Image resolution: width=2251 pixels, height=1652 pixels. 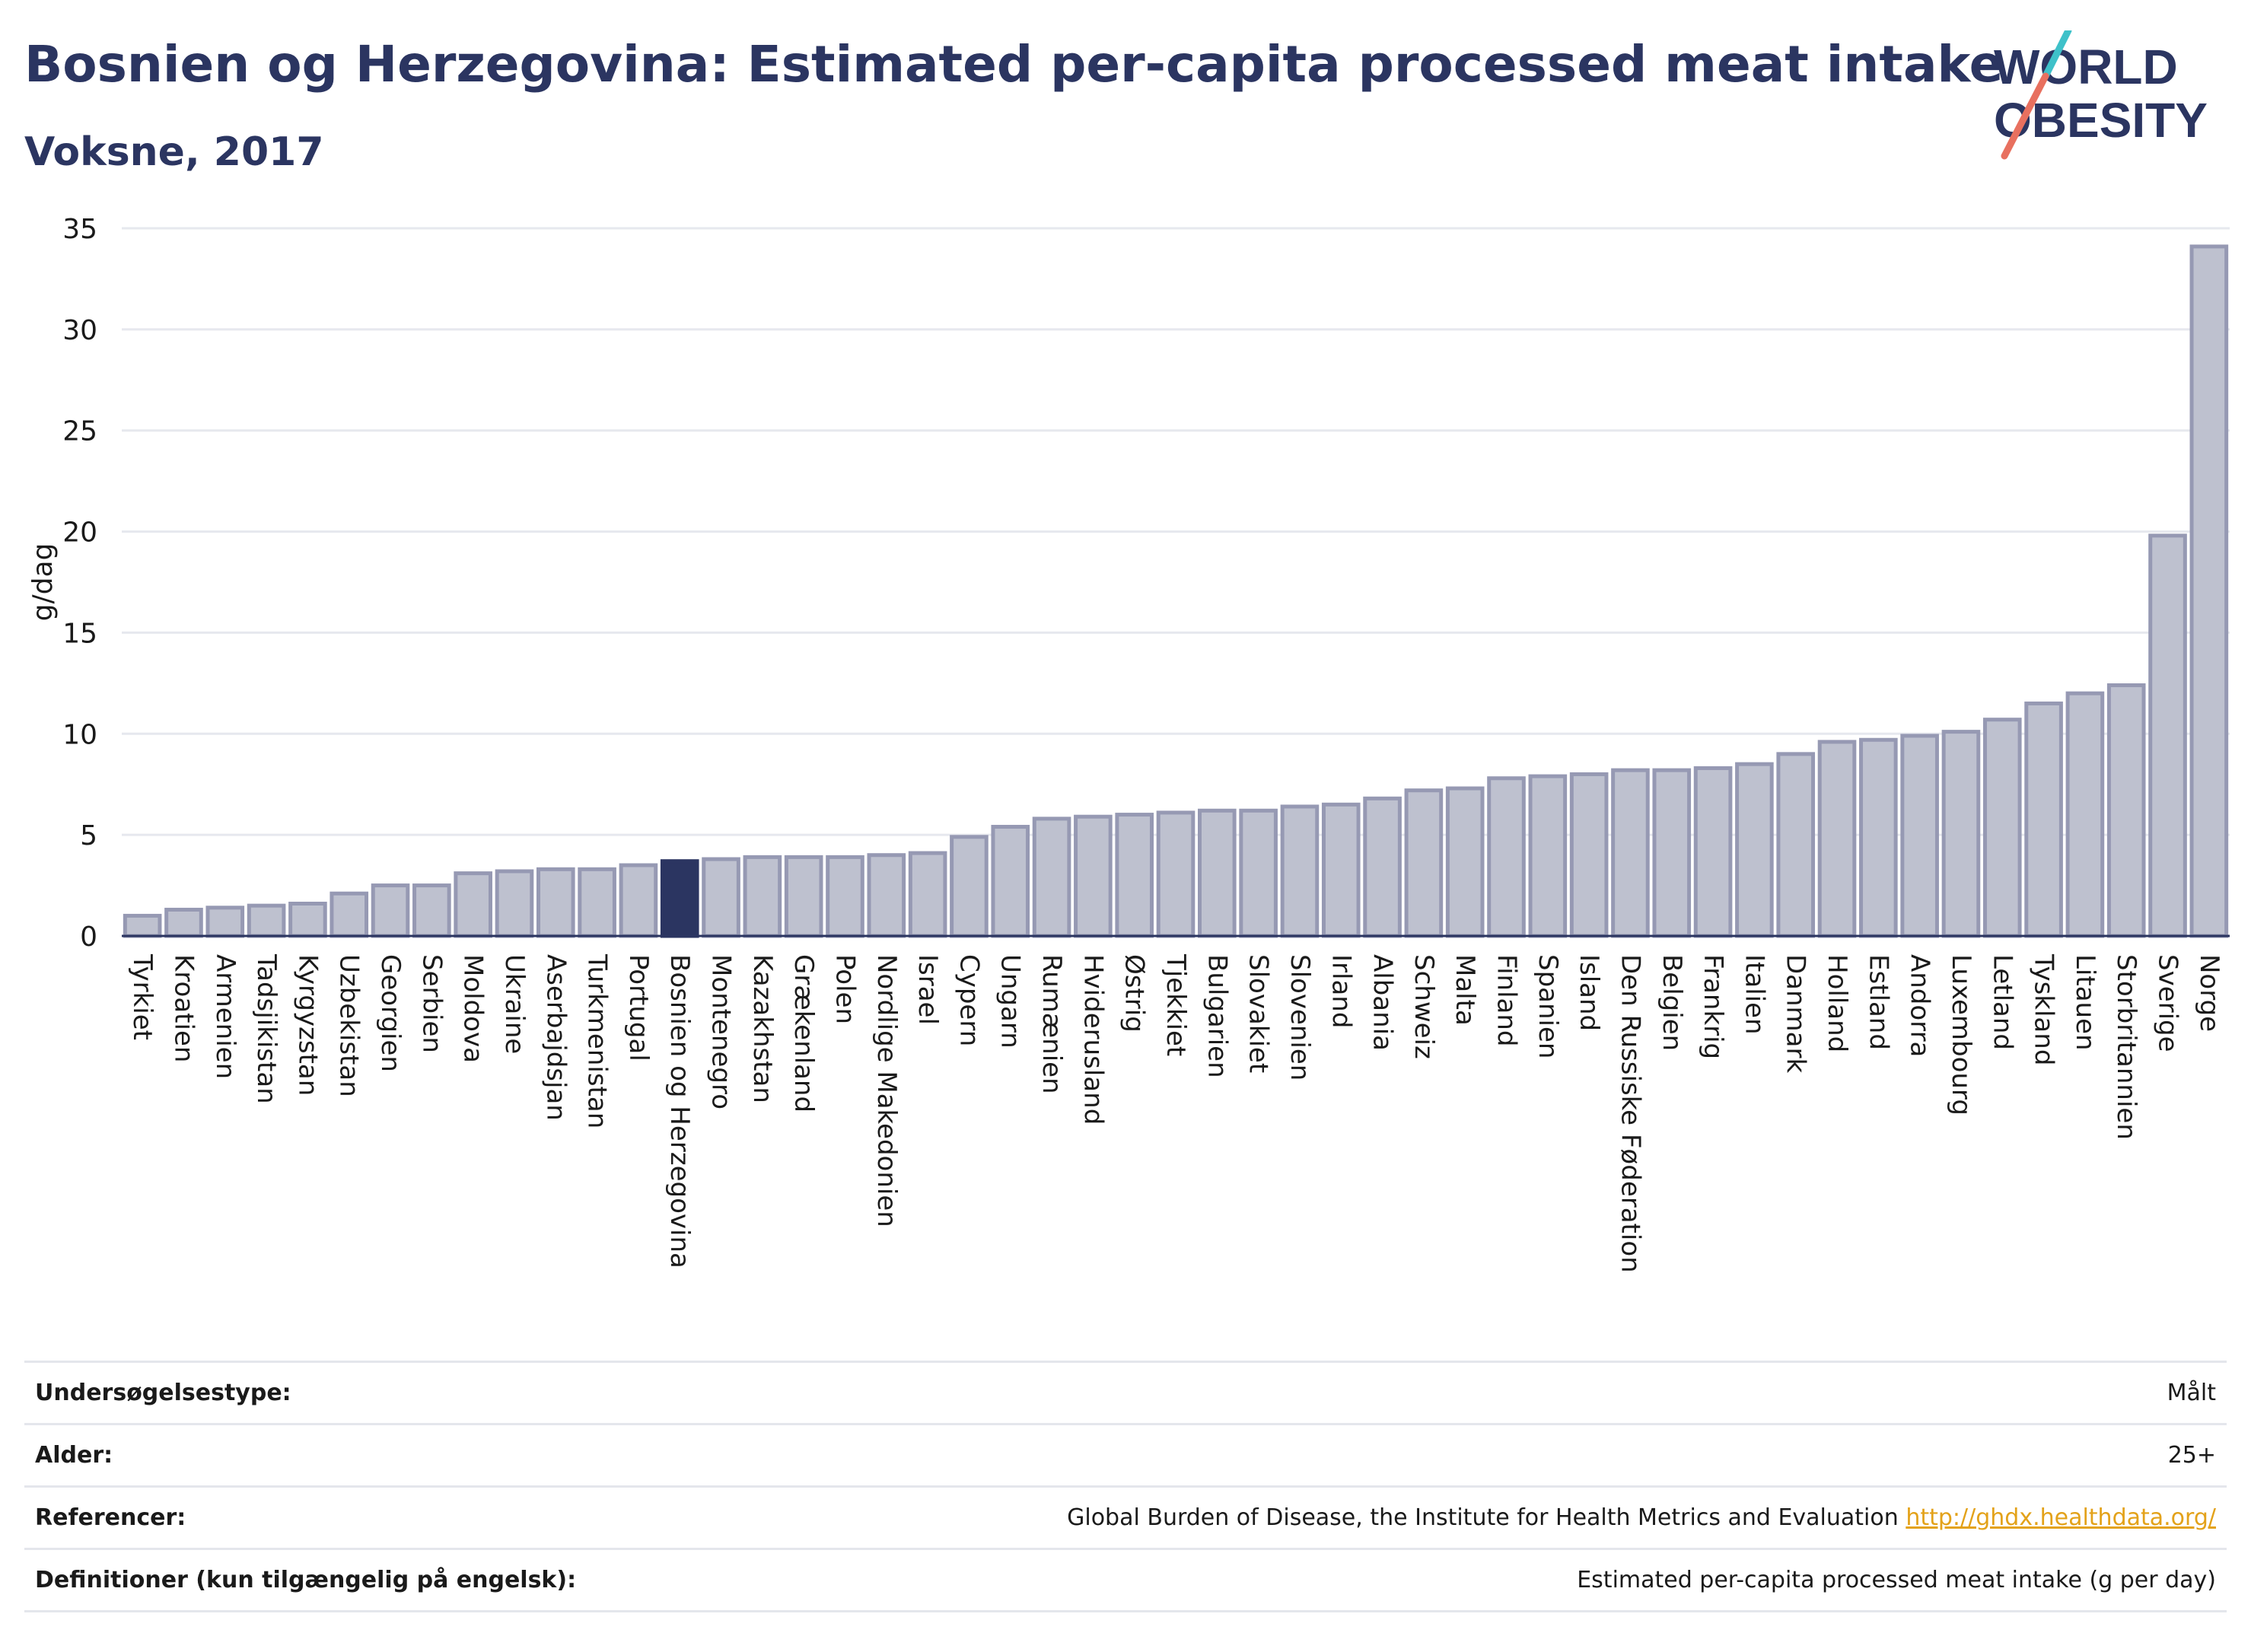 I want to click on x-tick-label: Rumænien, so click(x=1051, y=1024).